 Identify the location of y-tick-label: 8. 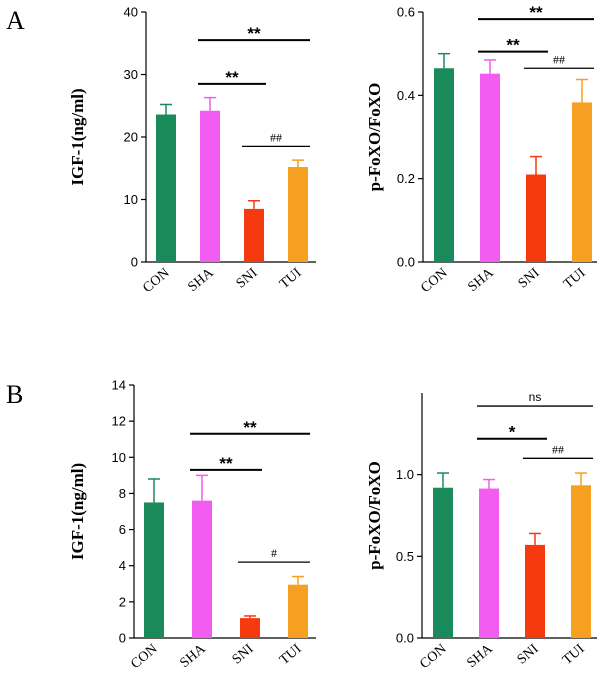
(122, 493).